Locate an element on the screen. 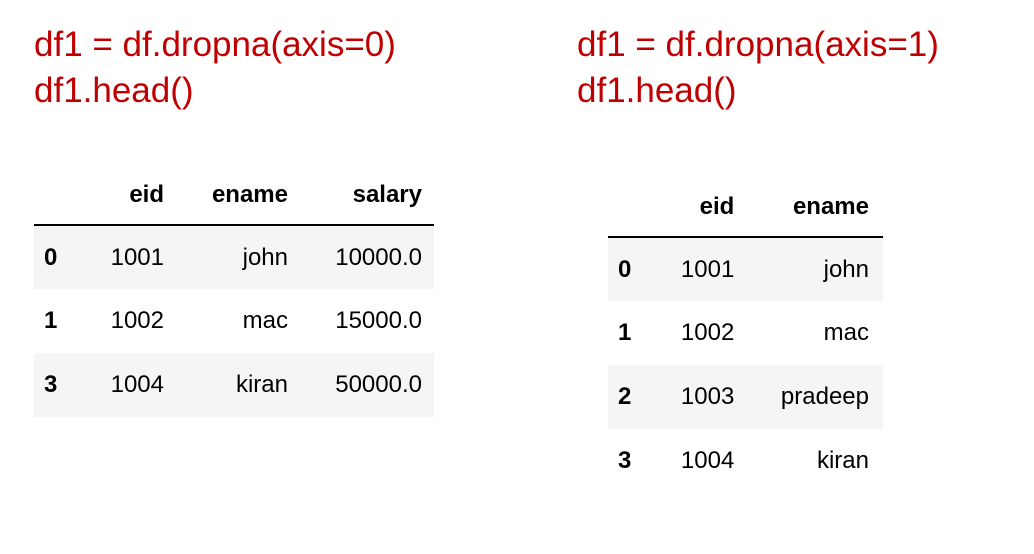  table-row: 3 1004 kiran is located at coordinates (745, 461).